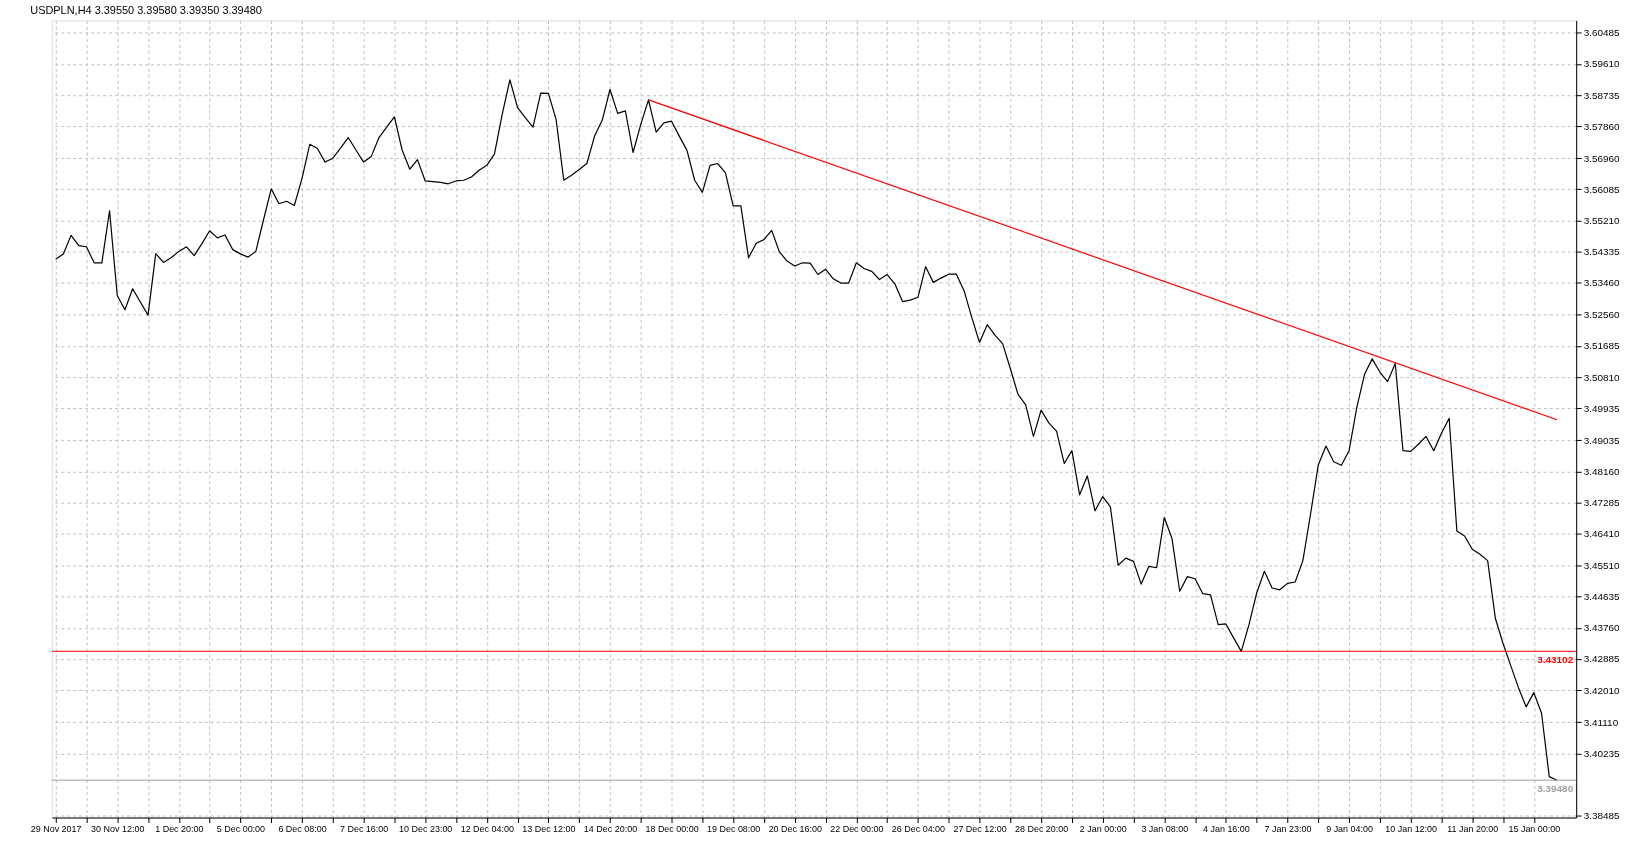  Describe the element at coordinates (549, 828) in the screenshot. I see `x-tick-label: 13 Dec 12:00` at that location.